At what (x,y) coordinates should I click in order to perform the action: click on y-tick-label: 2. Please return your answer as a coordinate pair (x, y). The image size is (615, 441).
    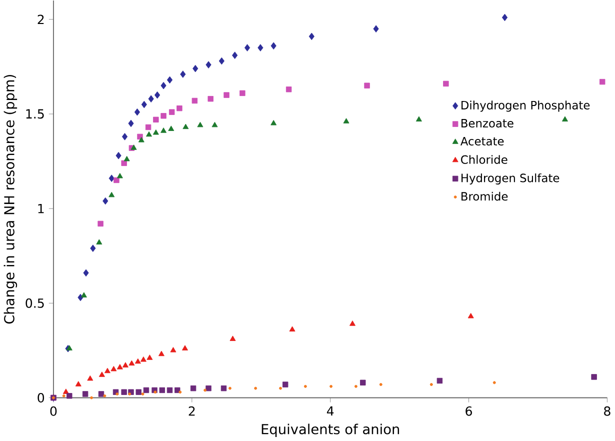
    Looking at the image, I should click on (41, 19).